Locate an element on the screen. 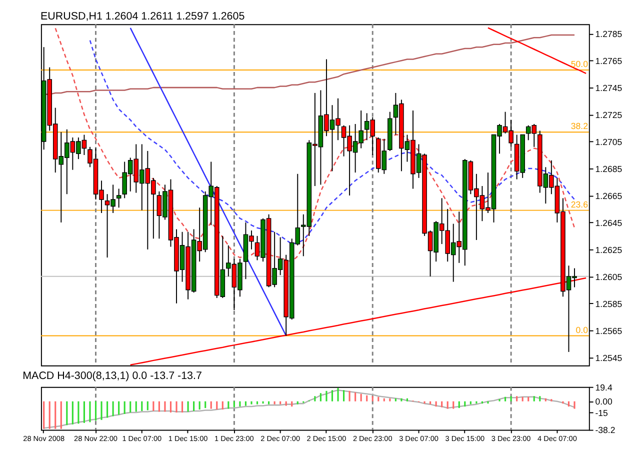 The height and width of the screenshot is (469, 625). y-tick-label: 1.2585 is located at coordinates (608, 303).